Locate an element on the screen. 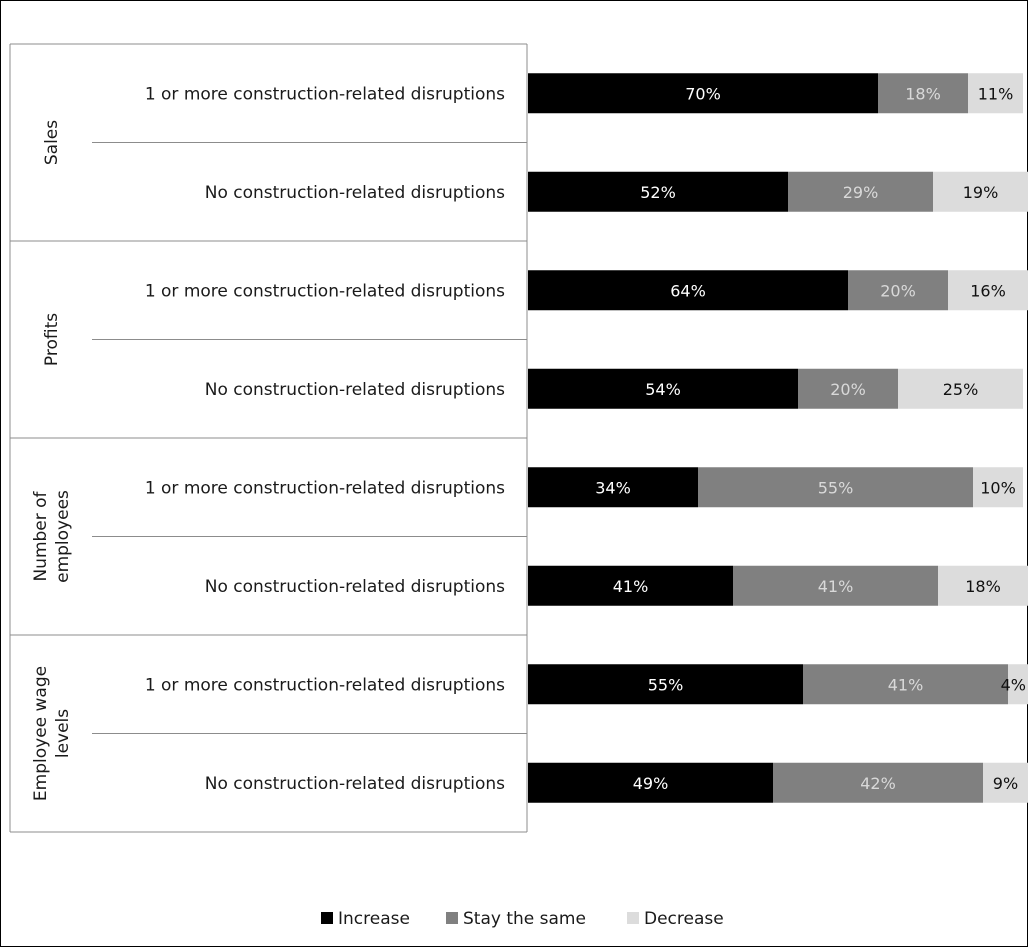  group-label-line: employees is located at coordinates (63, 536).